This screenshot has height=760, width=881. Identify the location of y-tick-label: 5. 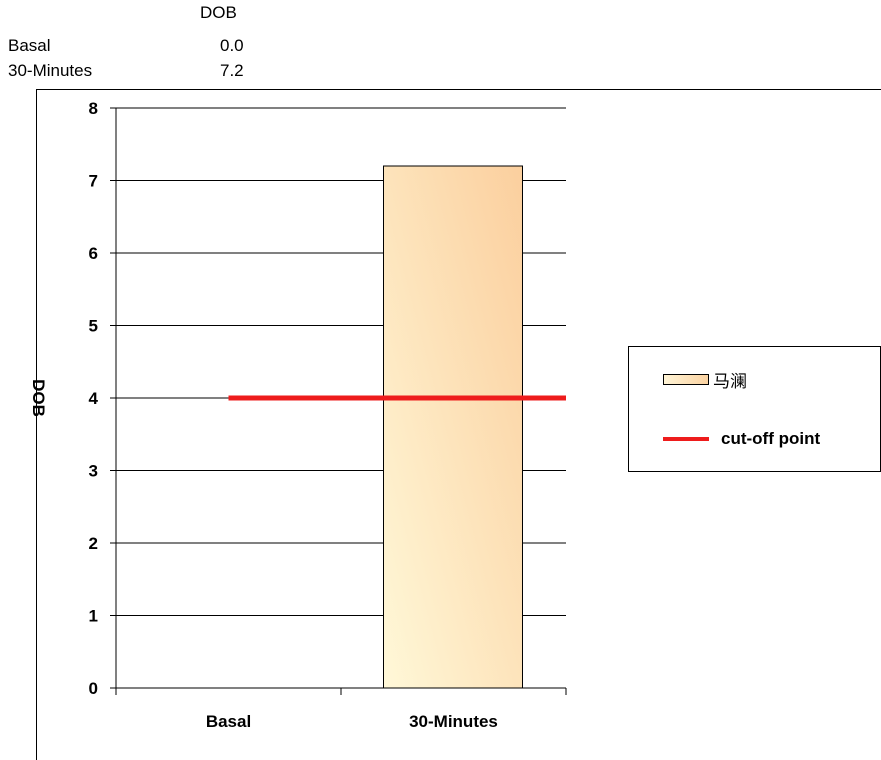
(93, 326).